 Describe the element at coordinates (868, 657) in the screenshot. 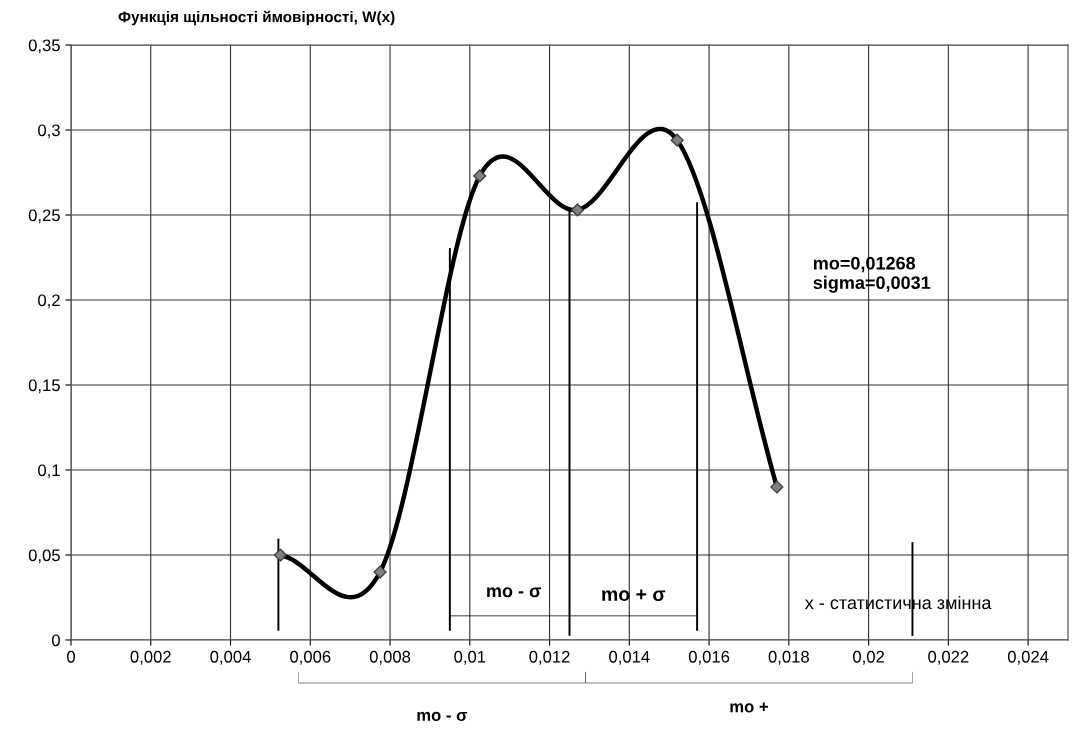

I see `x-tick-label: 0,02` at that location.